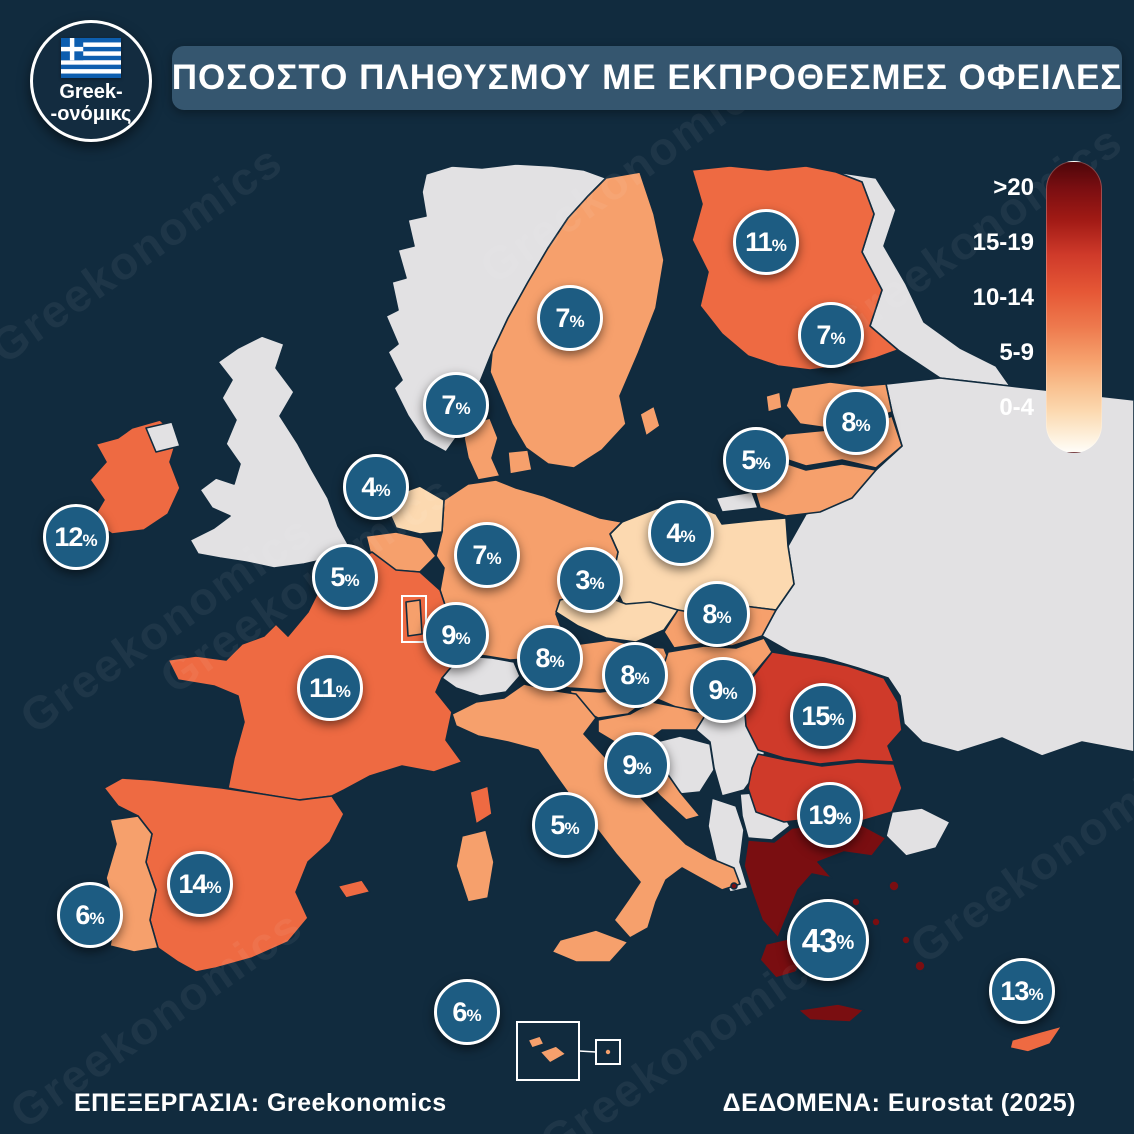 The image size is (1134, 1134). What do you see at coordinates (1013, 187) in the screenshot?
I see `legend-label-0: >20` at bounding box center [1013, 187].